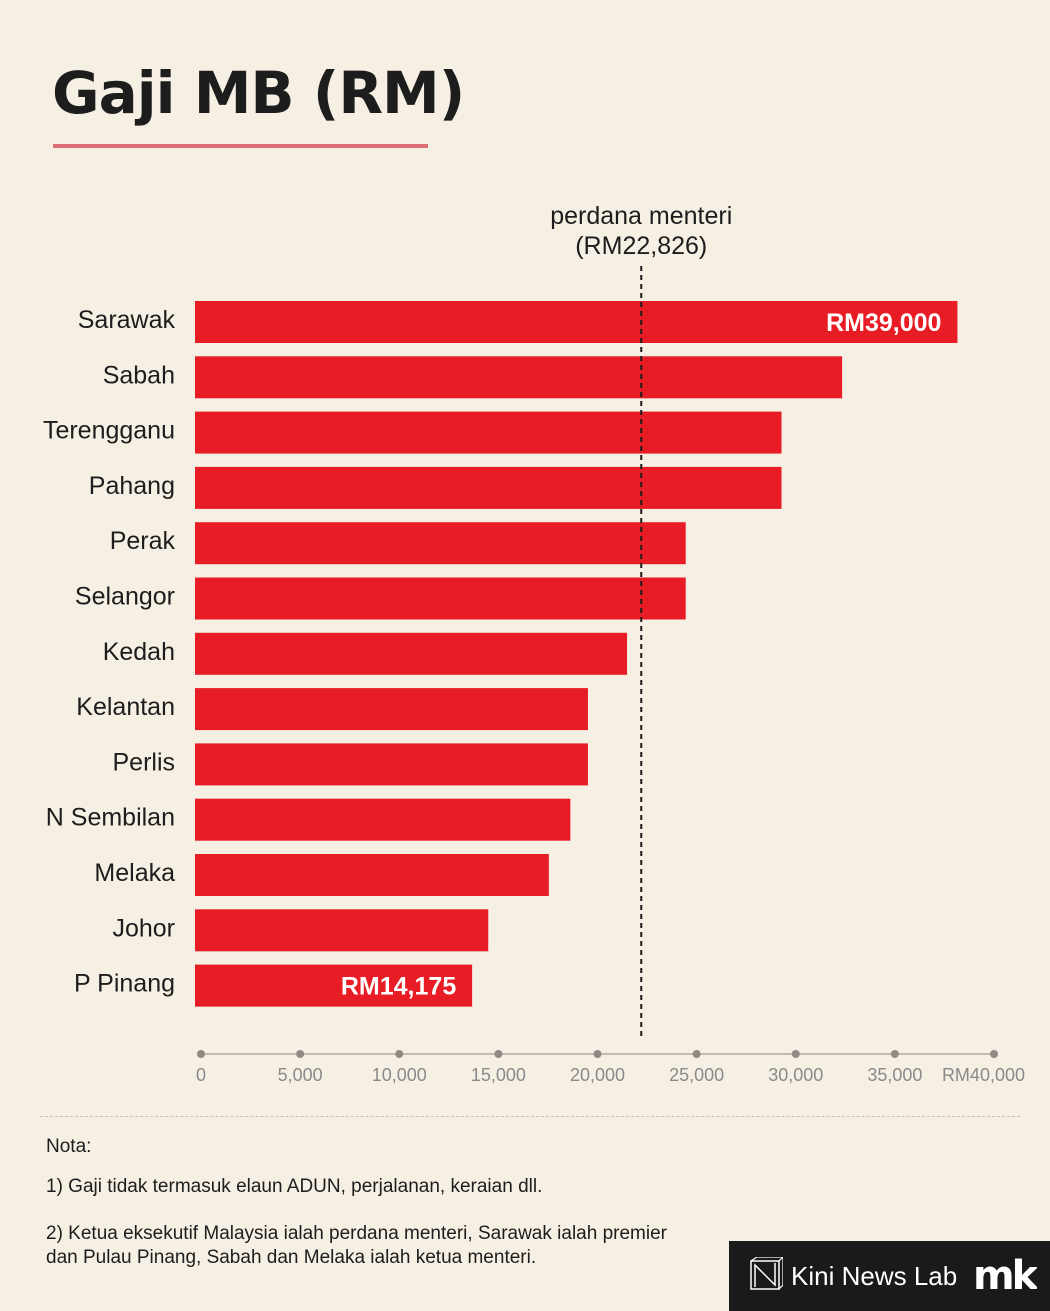 The width and height of the screenshot is (1050, 1311). I want to click on category-label-terengganu: Terengganu, so click(109, 431).